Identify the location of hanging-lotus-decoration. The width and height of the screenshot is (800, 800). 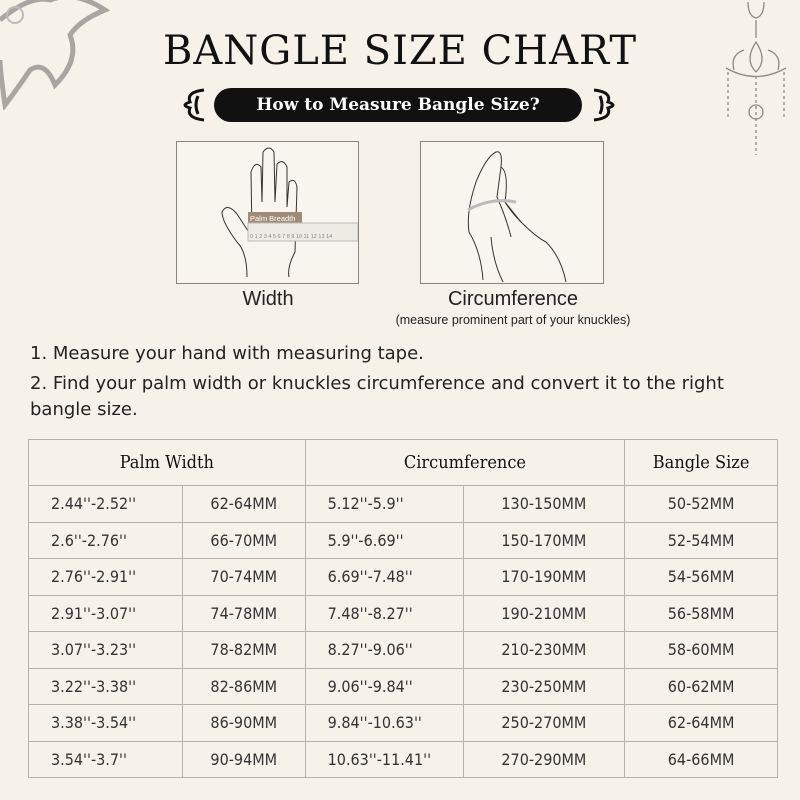
(756, 78).